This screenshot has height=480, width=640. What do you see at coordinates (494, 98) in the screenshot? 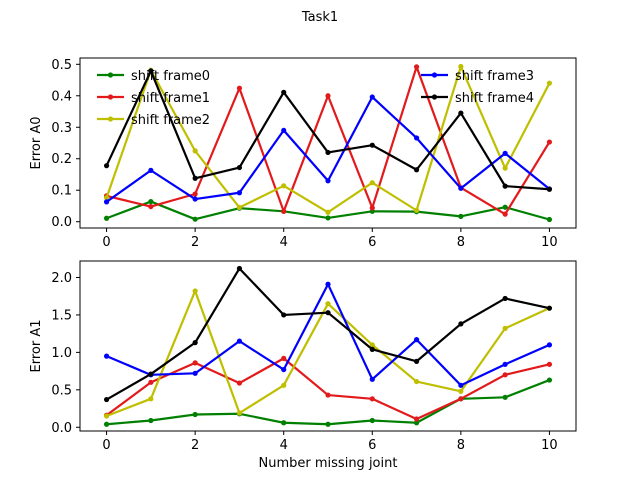
I see `legend-label: shift frame4` at bounding box center [494, 98].